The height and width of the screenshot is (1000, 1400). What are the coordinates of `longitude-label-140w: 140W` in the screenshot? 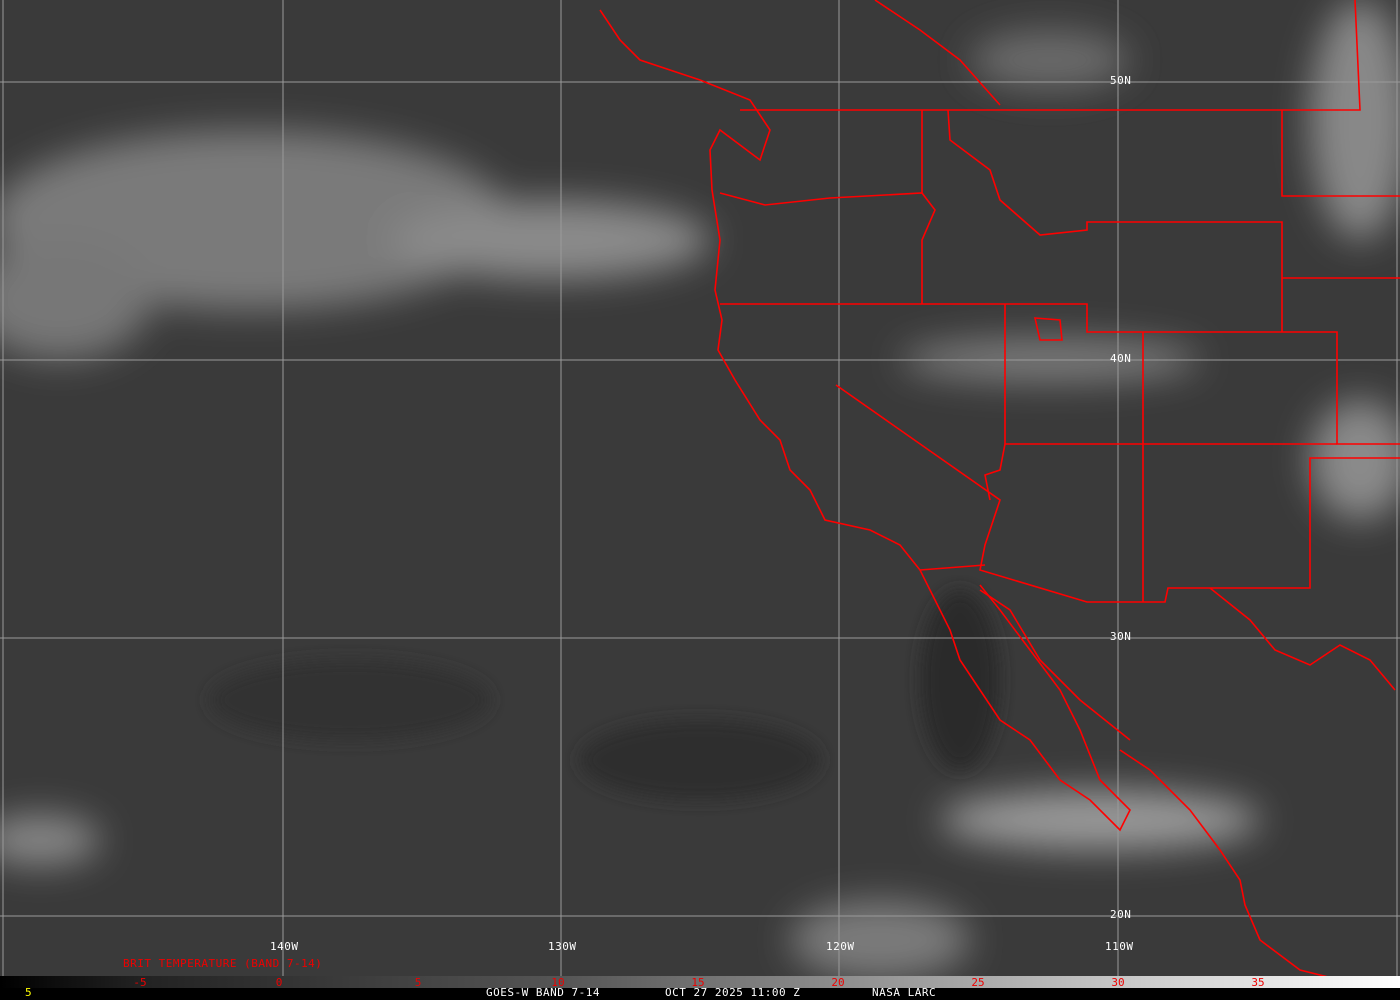 It's located at (284, 946).